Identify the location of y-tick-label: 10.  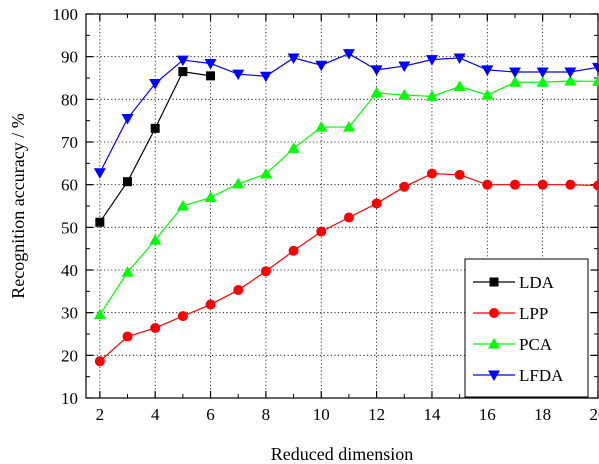
(69, 398).